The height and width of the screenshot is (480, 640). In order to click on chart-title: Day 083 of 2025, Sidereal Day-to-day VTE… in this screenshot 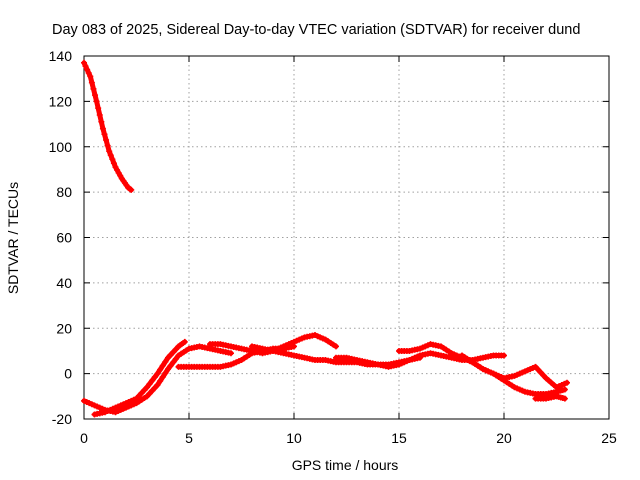, I will do `click(316, 30)`.